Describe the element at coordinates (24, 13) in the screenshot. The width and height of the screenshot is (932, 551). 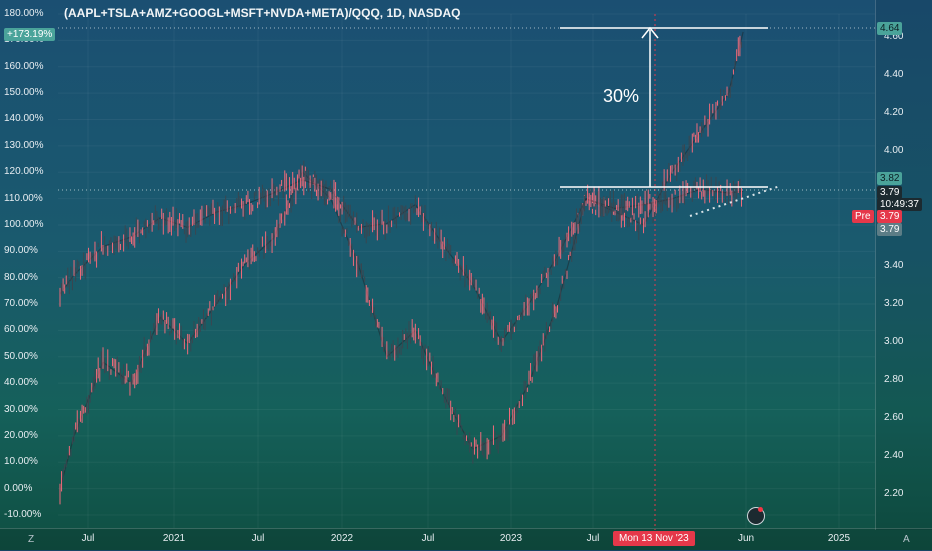
I see `left-axis-tick: 180.00%` at that location.